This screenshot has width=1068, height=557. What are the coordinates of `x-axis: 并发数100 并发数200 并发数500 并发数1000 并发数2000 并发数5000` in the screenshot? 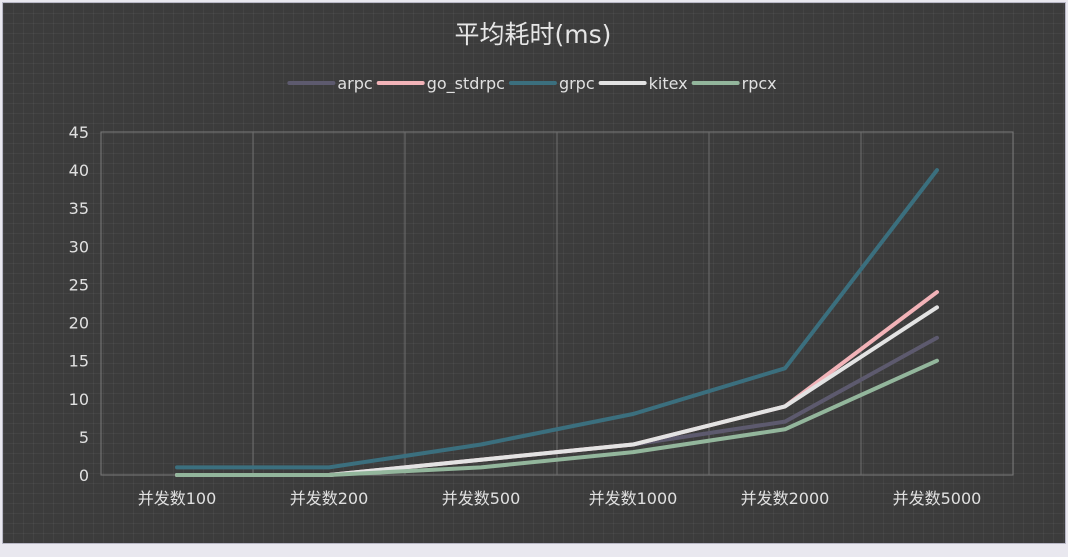 It's located at (560, 498).